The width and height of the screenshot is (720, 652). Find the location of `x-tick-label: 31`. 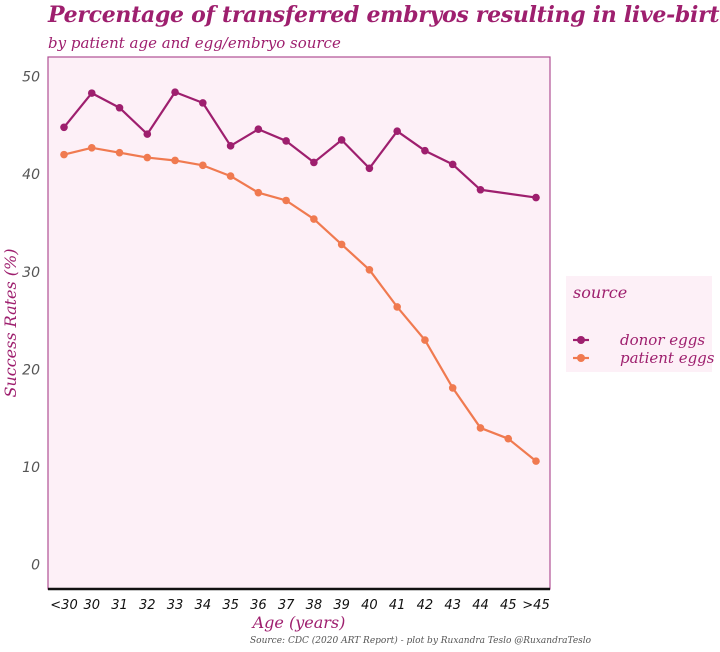

x-tick-label: 31 is located at coordinates (119, 605).